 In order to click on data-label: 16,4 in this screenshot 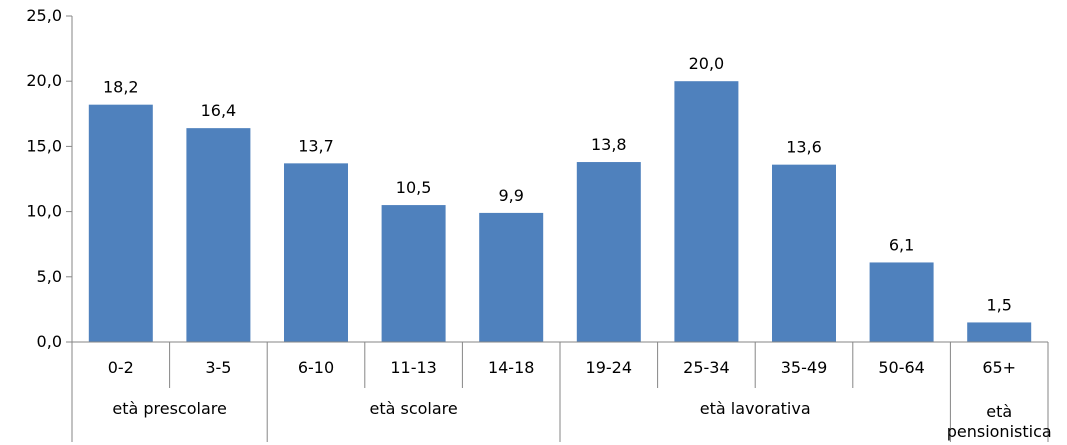, I will do `click(219, 110)`.